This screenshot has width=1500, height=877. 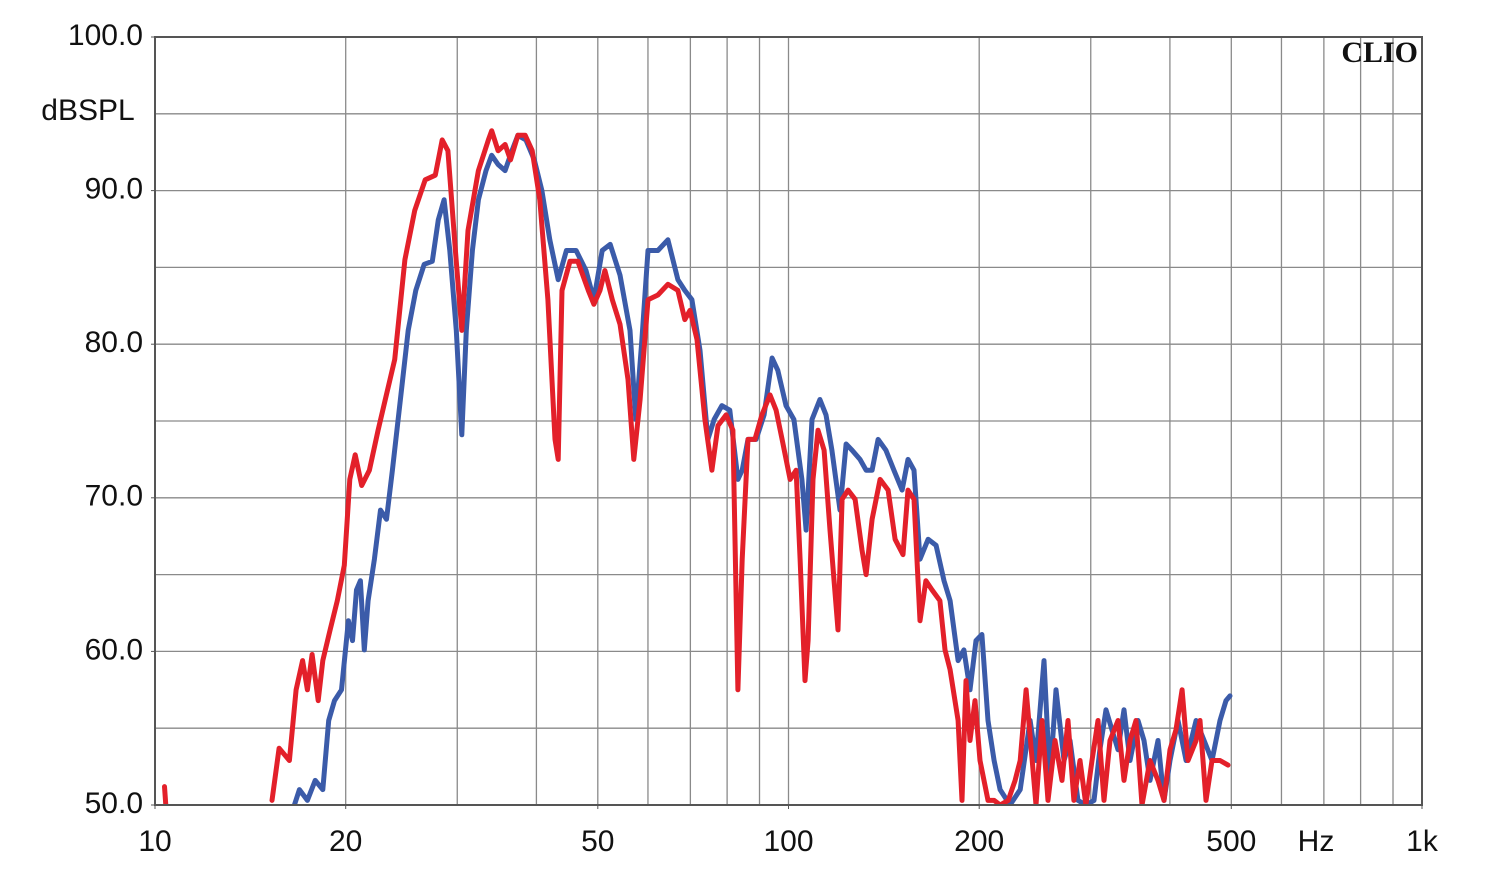 I want to click on x-tick-label: 10, so click(x=154, y=841).